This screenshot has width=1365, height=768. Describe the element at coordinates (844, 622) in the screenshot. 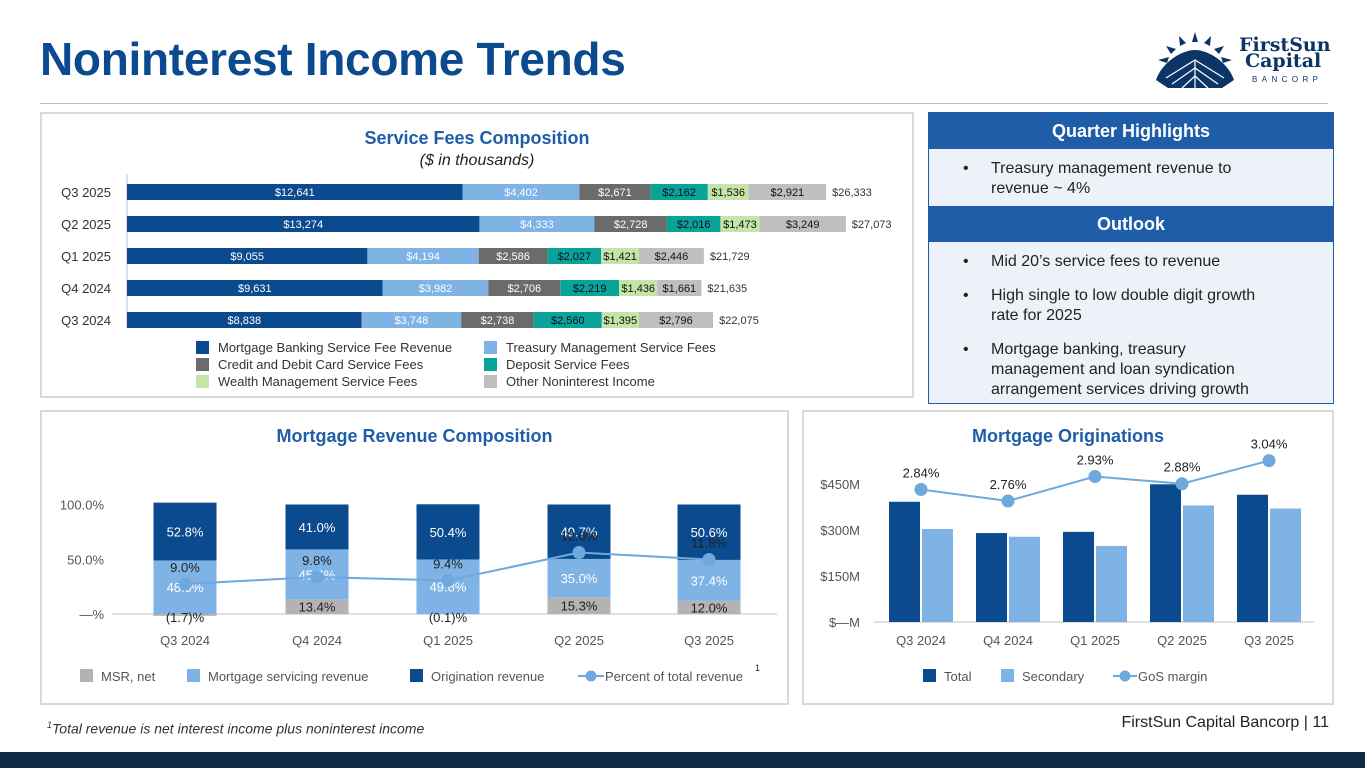

I see `originations-ytick: $—M` at that location.